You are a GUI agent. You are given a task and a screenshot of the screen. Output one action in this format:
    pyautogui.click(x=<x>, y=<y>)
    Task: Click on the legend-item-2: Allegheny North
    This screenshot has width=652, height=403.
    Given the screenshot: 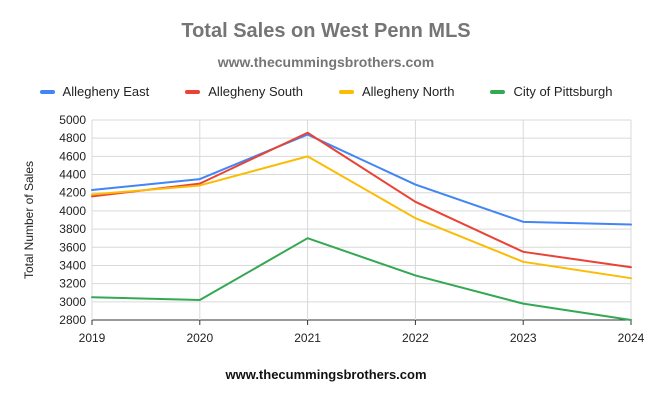 What is the action you would take?
    pyautogui.click(x=396, y=91)
    